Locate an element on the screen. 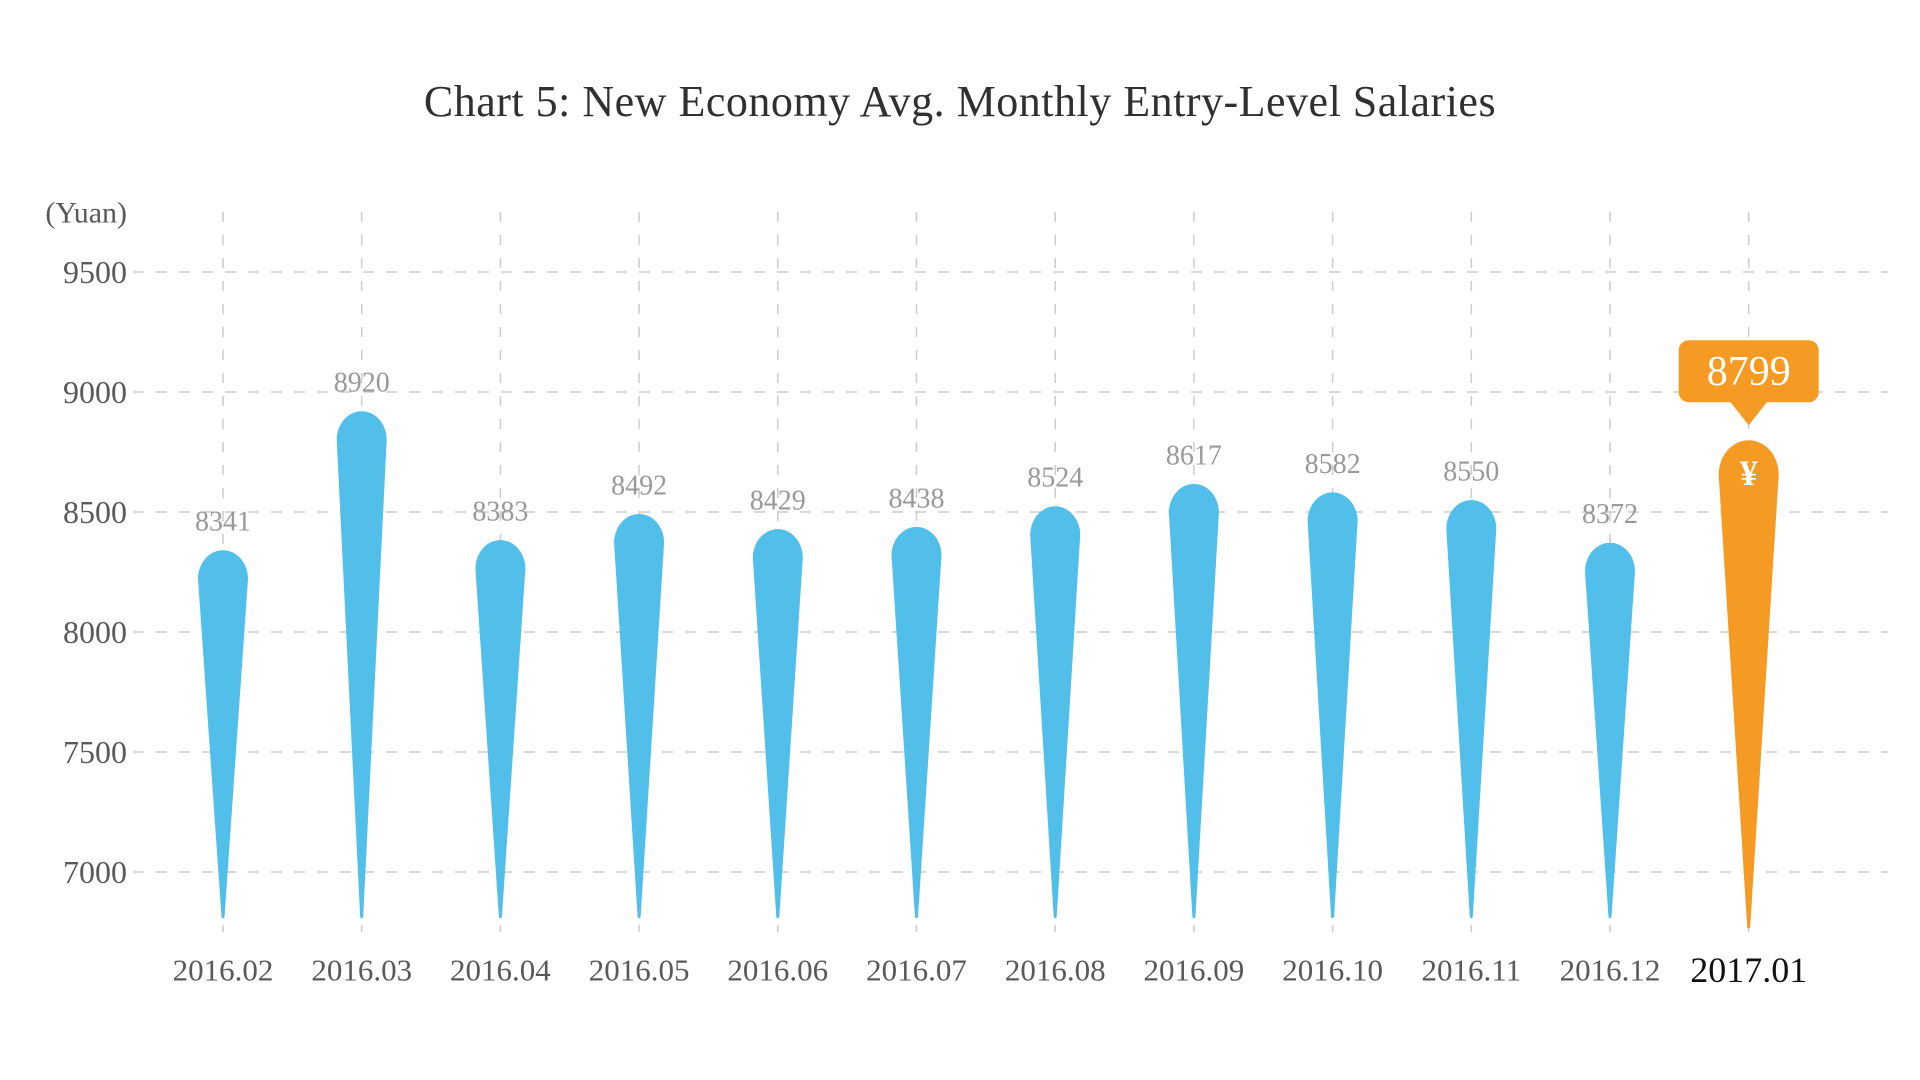 The height and width of the screenshot is (1080, 1920). highlight-callout-value: 8799 is located at coordinates (1749, 372).